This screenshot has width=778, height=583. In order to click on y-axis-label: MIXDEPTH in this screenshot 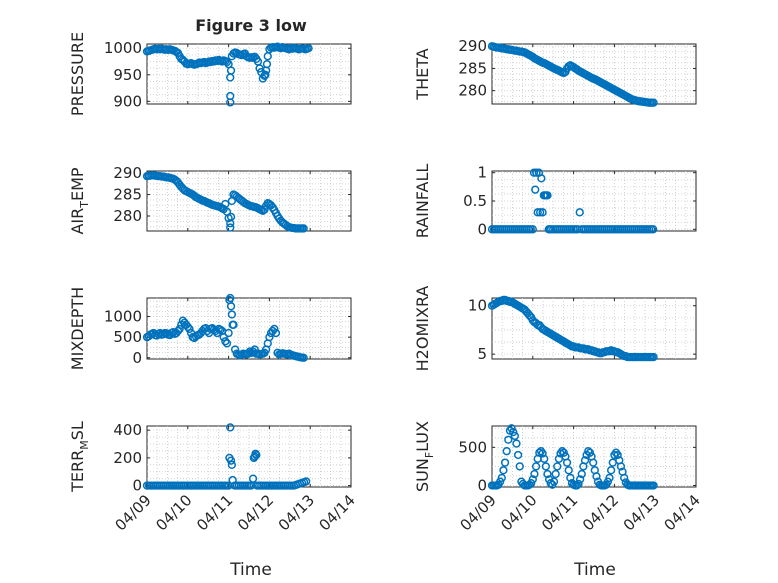, I will do `click(77, 328)`.